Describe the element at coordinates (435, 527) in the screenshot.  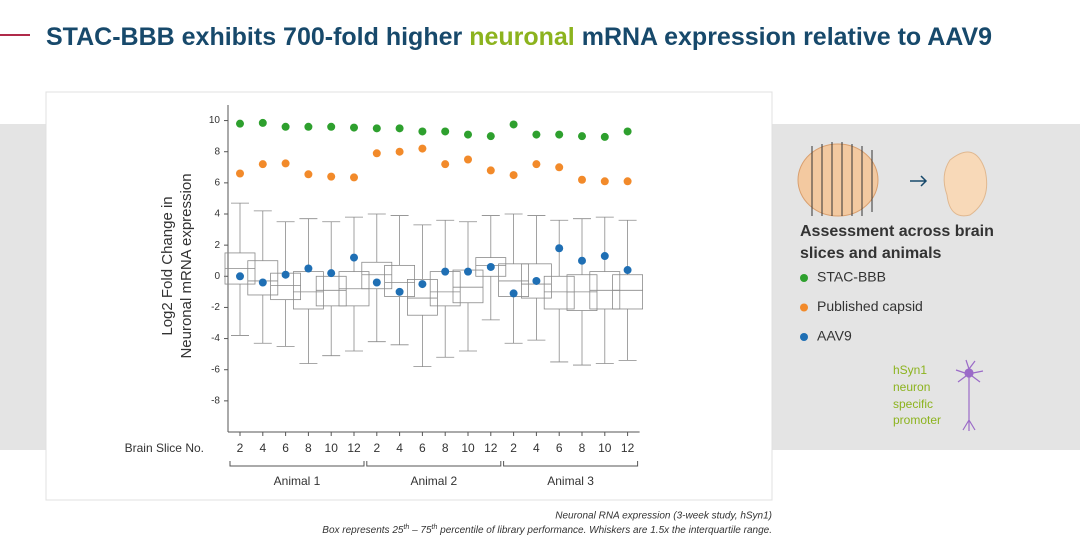
I see `footnote-sup: th` at that location.